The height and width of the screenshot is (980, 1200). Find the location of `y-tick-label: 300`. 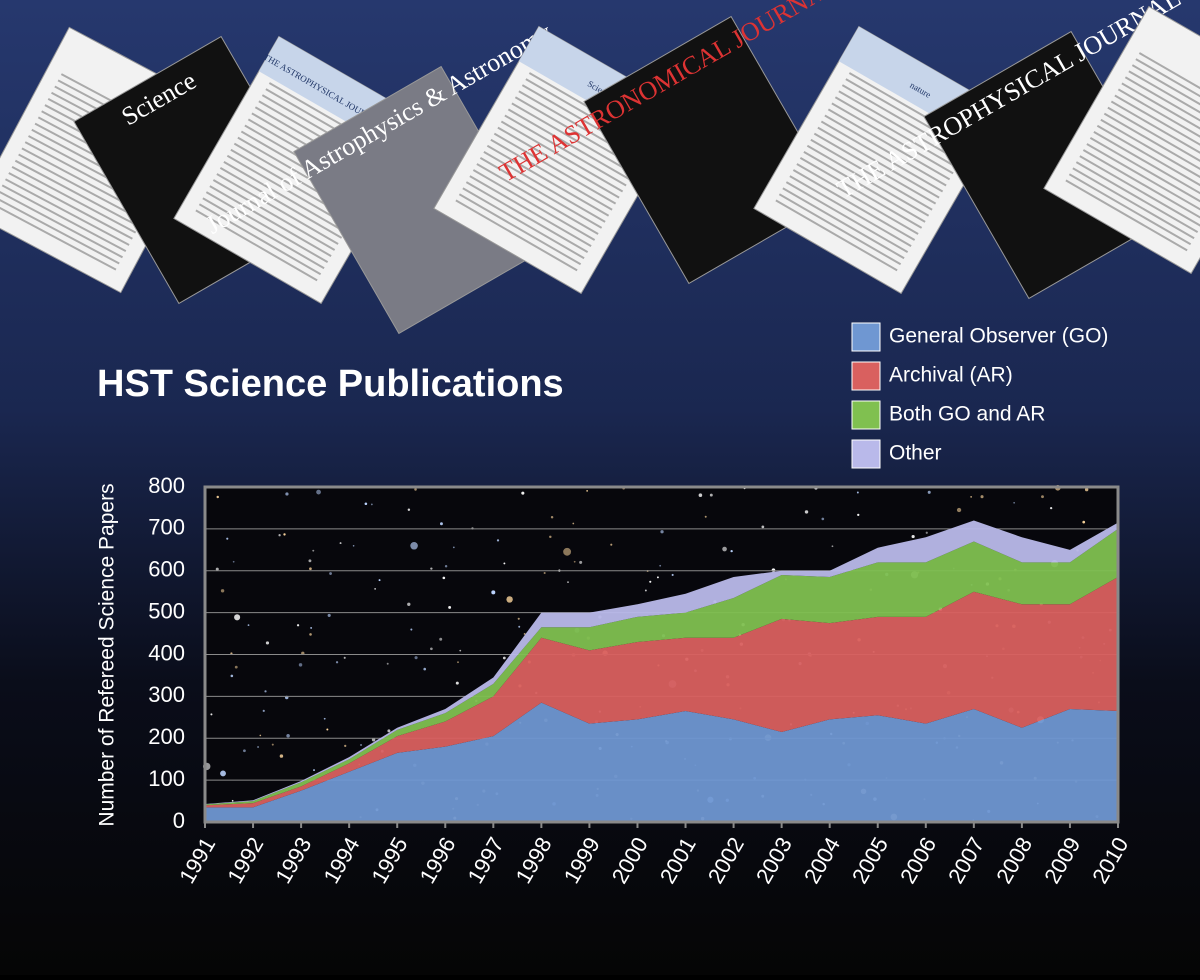

y-tick-label: 300 is located at coordinates (166, 694).